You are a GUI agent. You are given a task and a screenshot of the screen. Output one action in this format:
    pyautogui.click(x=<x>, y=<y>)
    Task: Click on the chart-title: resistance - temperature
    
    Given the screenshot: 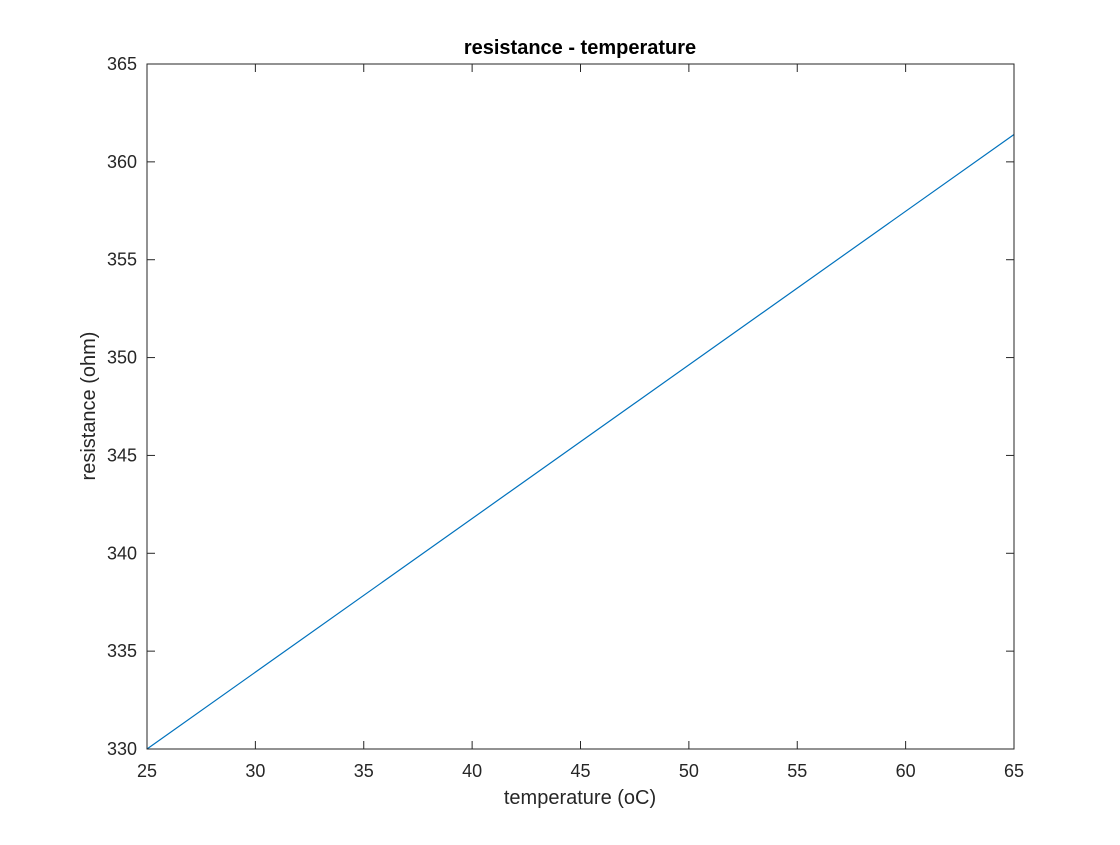 What is the action you would take?
    pyautogui.click(x=580, y=48)
    